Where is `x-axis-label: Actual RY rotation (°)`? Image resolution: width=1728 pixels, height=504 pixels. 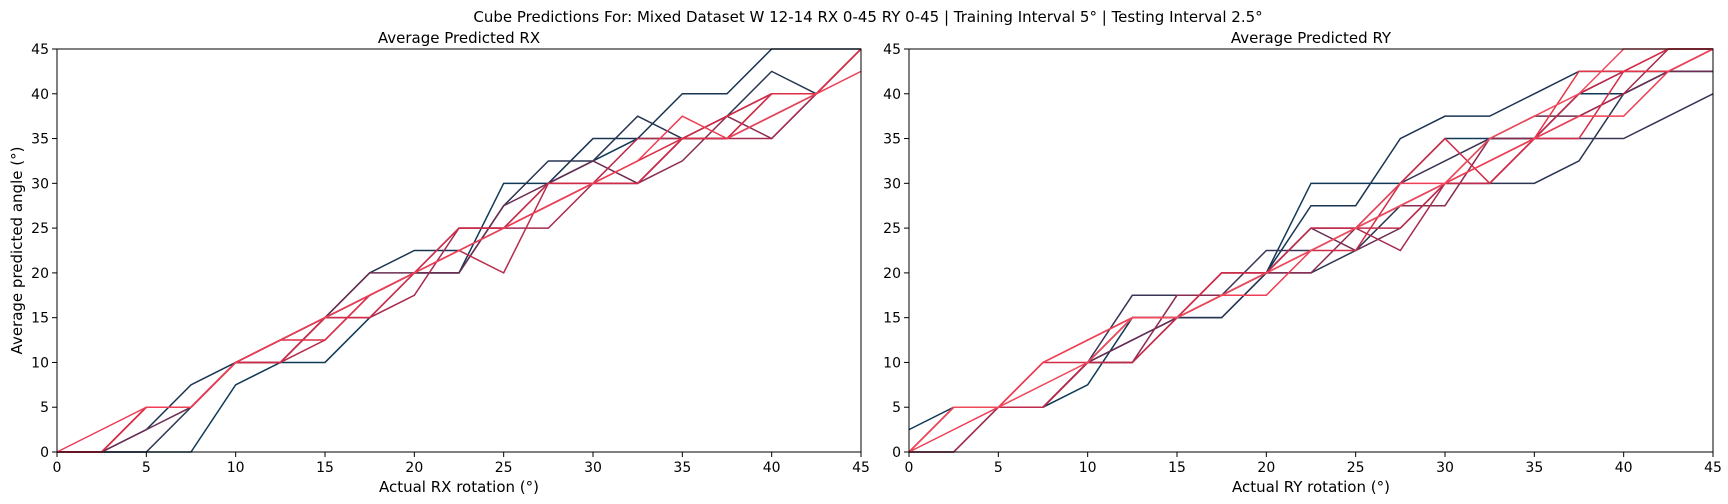 x-axis-label: Actual RY rotation (°) is located at coordinates (1311, 487).